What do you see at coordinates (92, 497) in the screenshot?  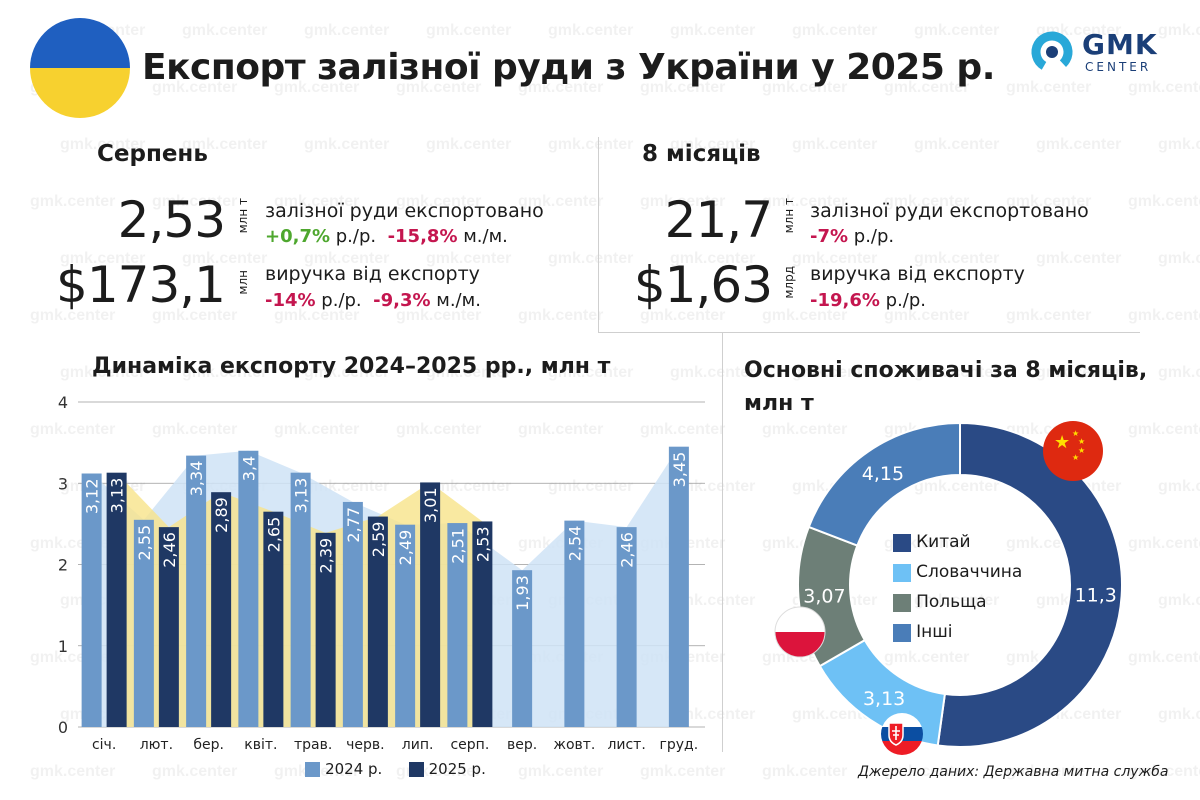 I see `bar-2024-label: 3,12` at bounding box center [92, 497].